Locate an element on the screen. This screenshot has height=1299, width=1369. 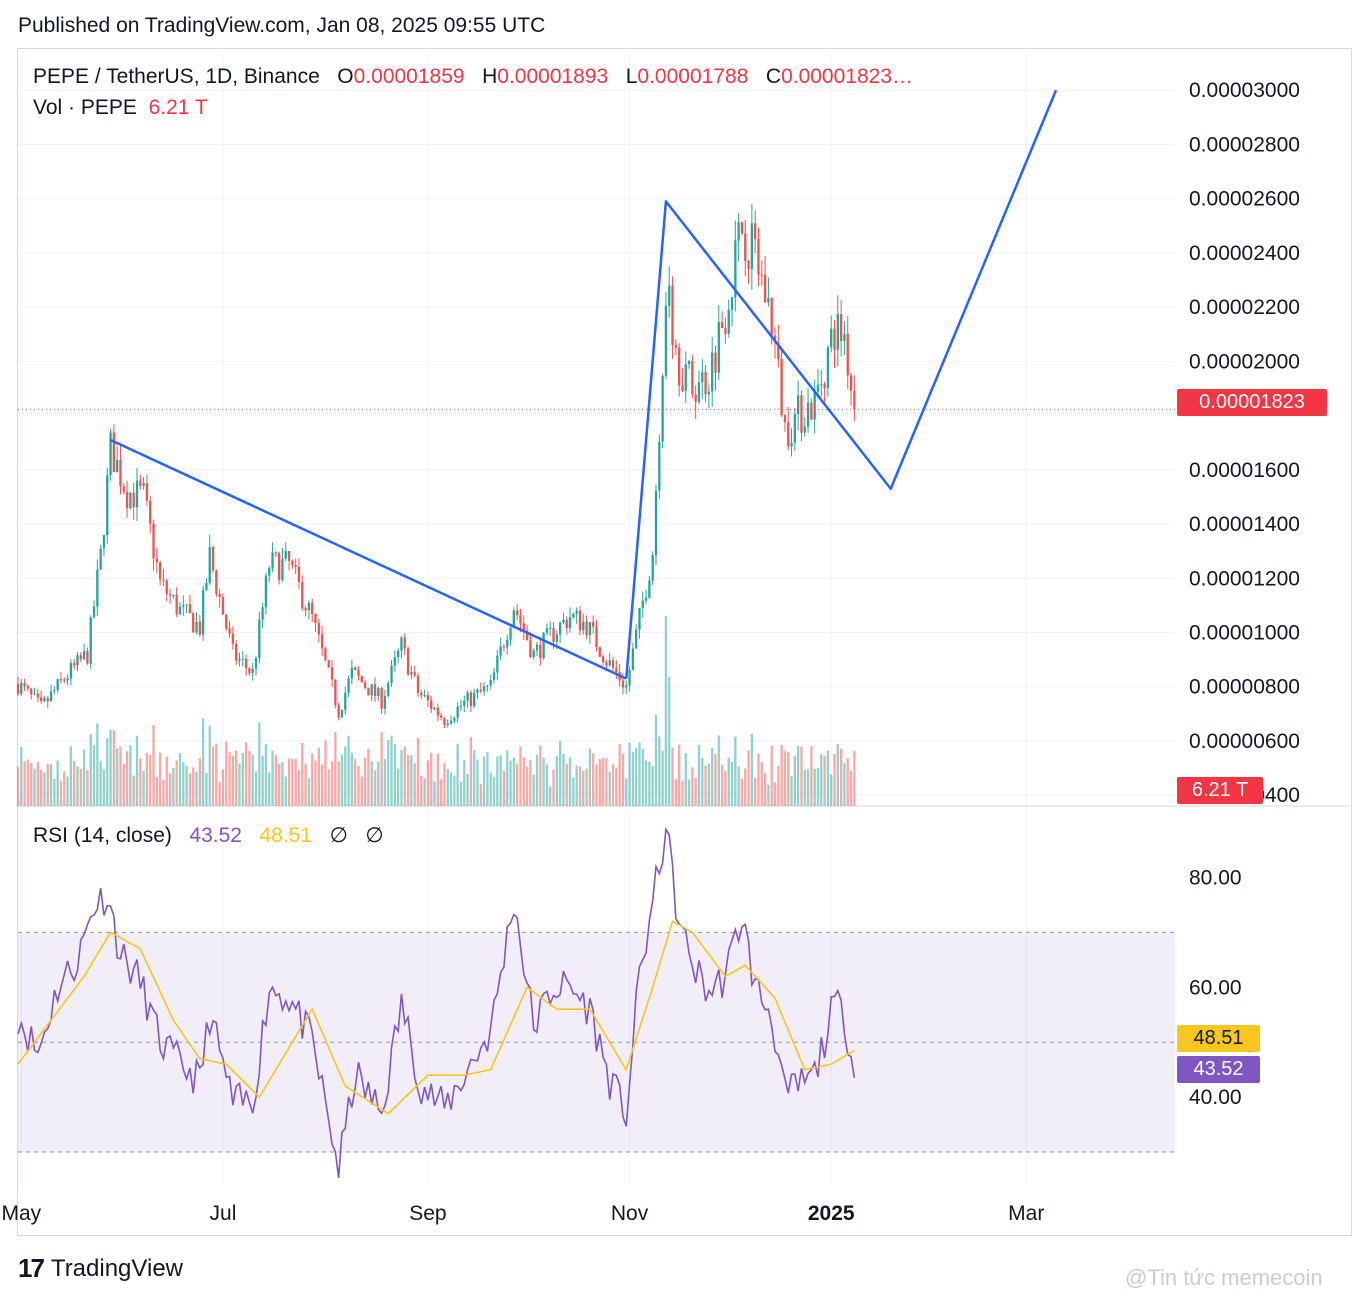
tradingview-logo: 17 TradingView is located at coordinates (100, 1268).